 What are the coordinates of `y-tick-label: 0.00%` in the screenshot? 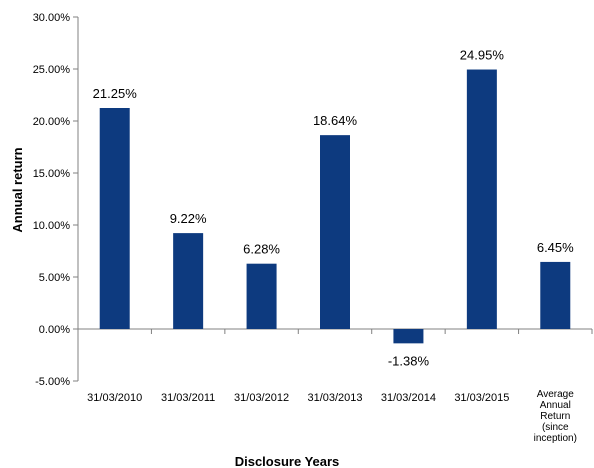 It's located at (54, 330).